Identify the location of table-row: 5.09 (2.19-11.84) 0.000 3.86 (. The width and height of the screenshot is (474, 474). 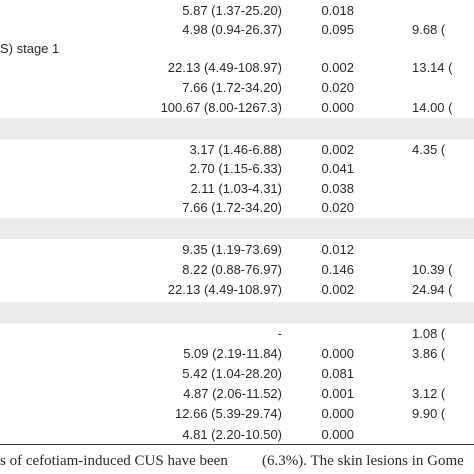
(237, 353).